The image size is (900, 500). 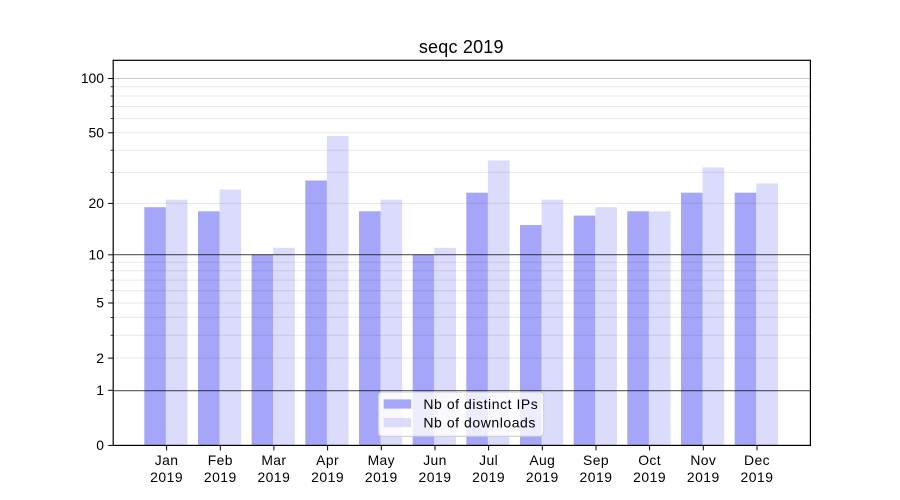 I want to click on svg-text: May, so click(x=381, y=460).